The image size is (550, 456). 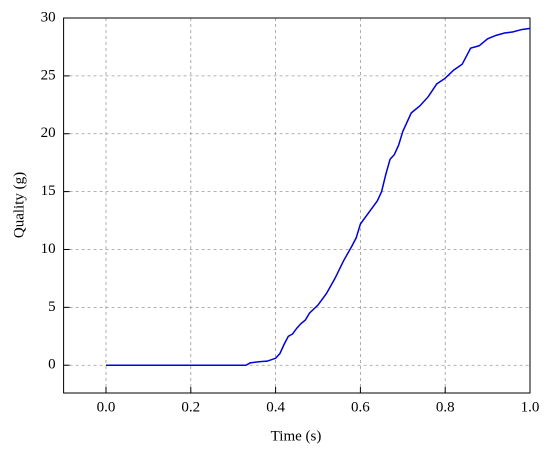 I want to click on x-tick-label: 0.2, so click(x=190, y=407).